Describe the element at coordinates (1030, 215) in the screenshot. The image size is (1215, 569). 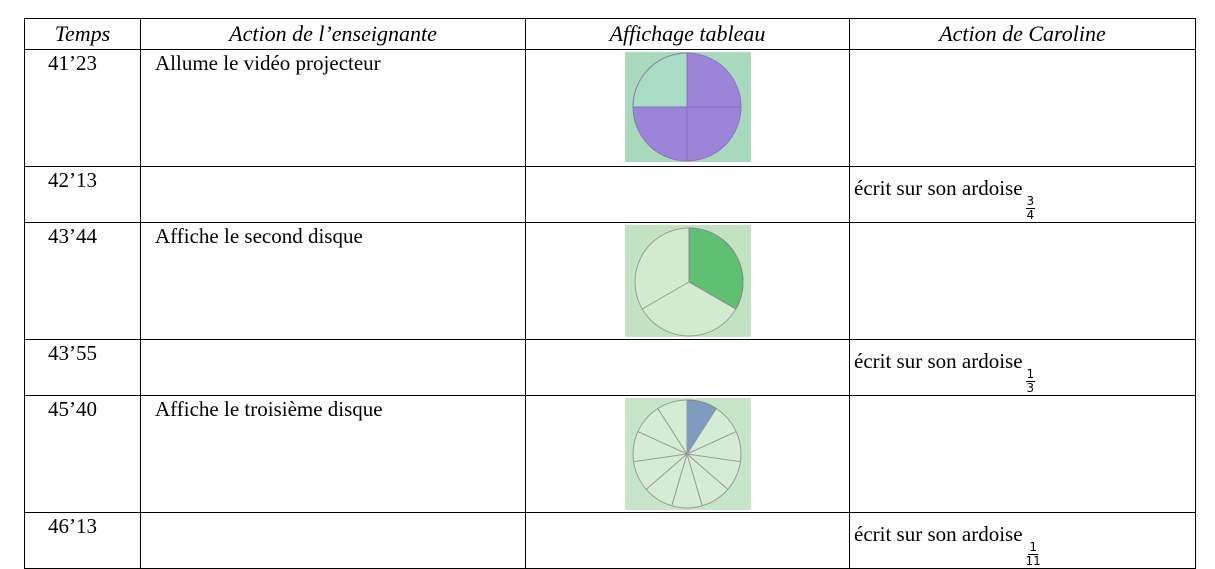
I see `denominator: 4` at that location.